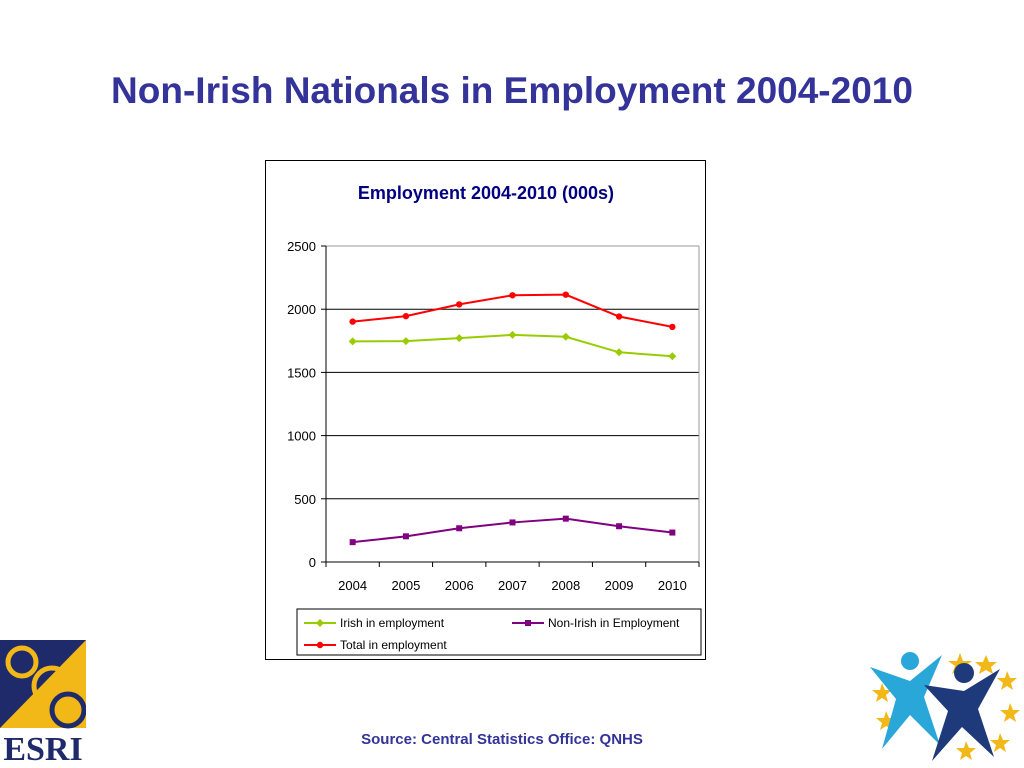  Describe the element at coordinates (301, 436) in the screenshot. I see `y-tick-label: 1000` at that location.